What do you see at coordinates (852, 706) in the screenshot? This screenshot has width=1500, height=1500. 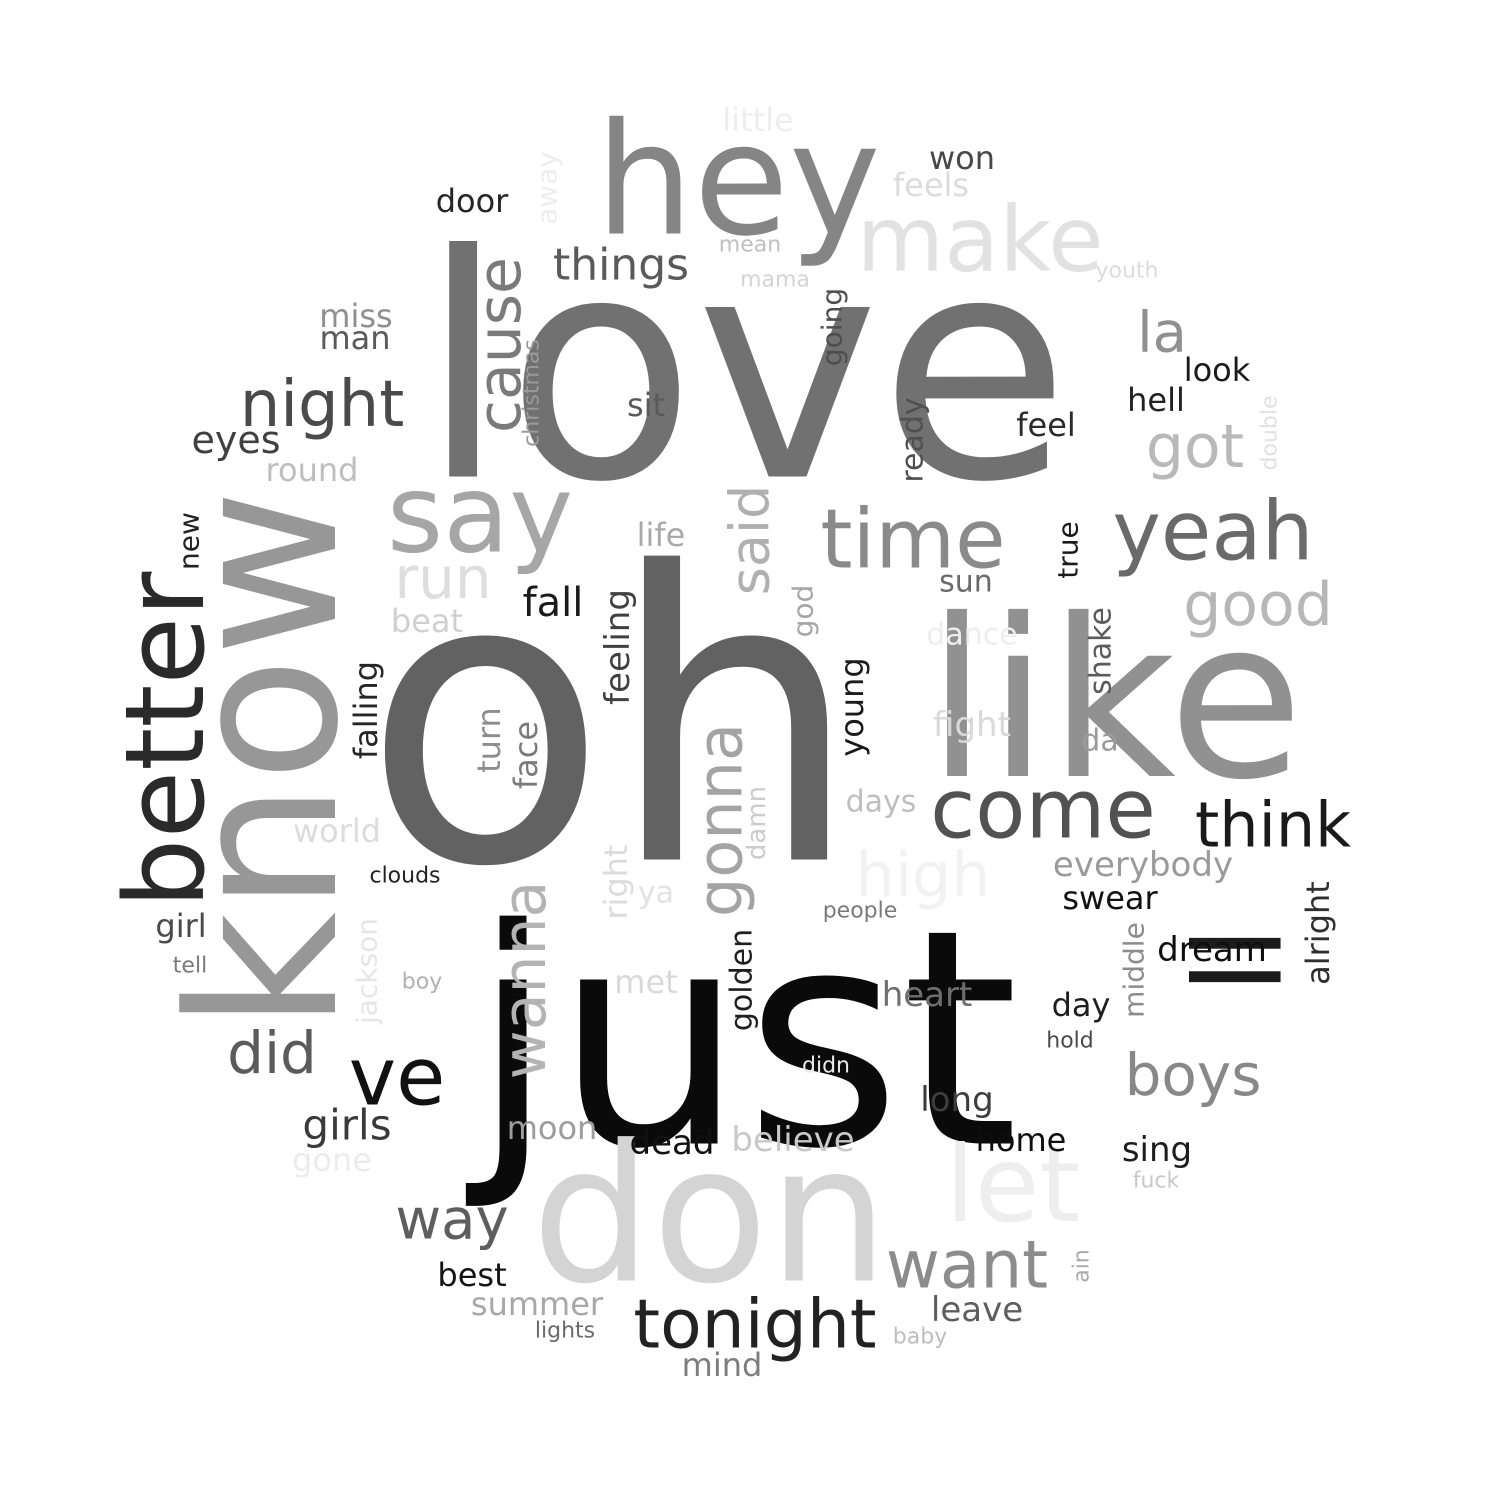 I see `word-young: young` at bounding box center [852, 706].